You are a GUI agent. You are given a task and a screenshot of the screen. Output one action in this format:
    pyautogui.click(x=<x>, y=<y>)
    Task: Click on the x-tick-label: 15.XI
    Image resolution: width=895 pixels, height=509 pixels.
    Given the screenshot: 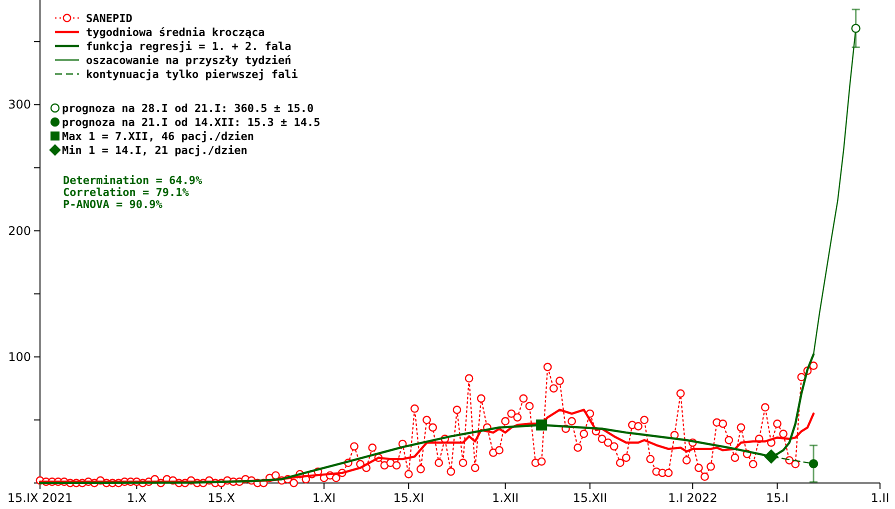 What is the action you would take?
    pyautogui.click(x=408, y=498)
    